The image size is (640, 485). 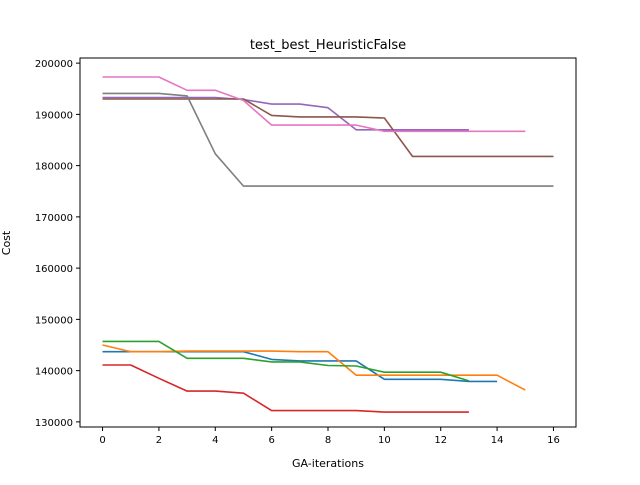 I want to click on chart-title: test_best_HeuristicFalse, so click(x=328, y=45).